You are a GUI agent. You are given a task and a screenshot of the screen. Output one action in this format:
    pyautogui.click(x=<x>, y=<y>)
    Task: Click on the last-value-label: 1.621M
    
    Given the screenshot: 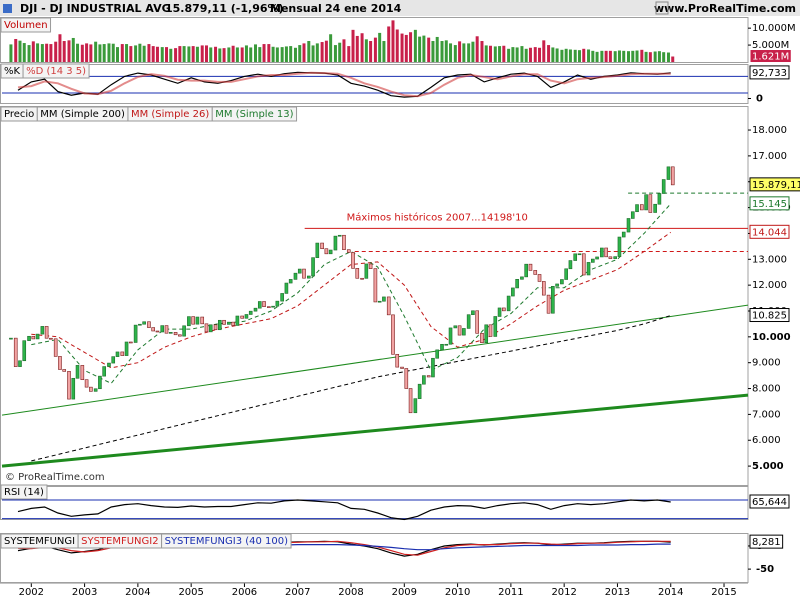 What is the action you would take?
    pyautogui.click(x=770, y=57)
    